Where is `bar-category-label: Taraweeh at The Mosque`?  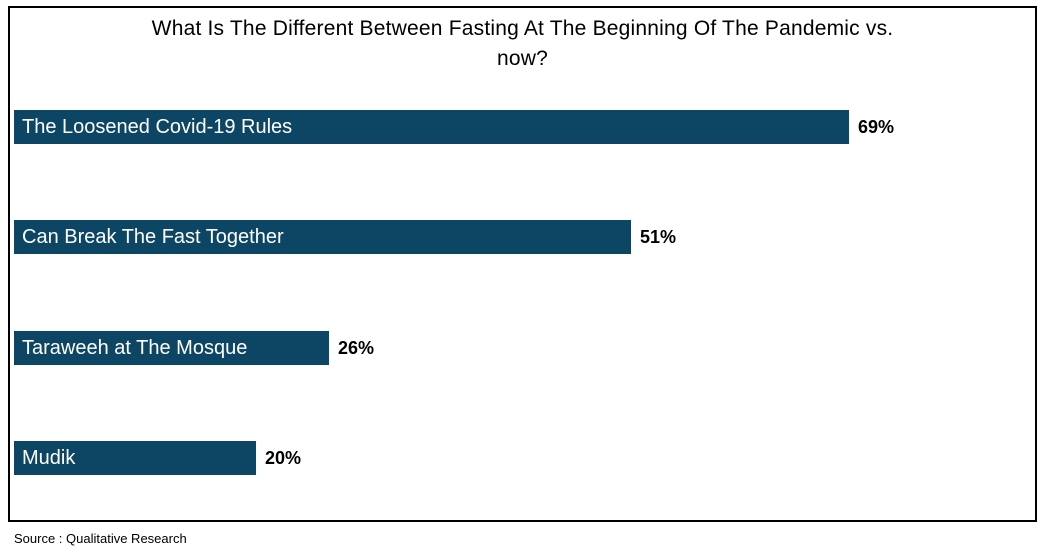 bar-category-label: Taraweeh at The Mosque is located at coordinates (135, 347).